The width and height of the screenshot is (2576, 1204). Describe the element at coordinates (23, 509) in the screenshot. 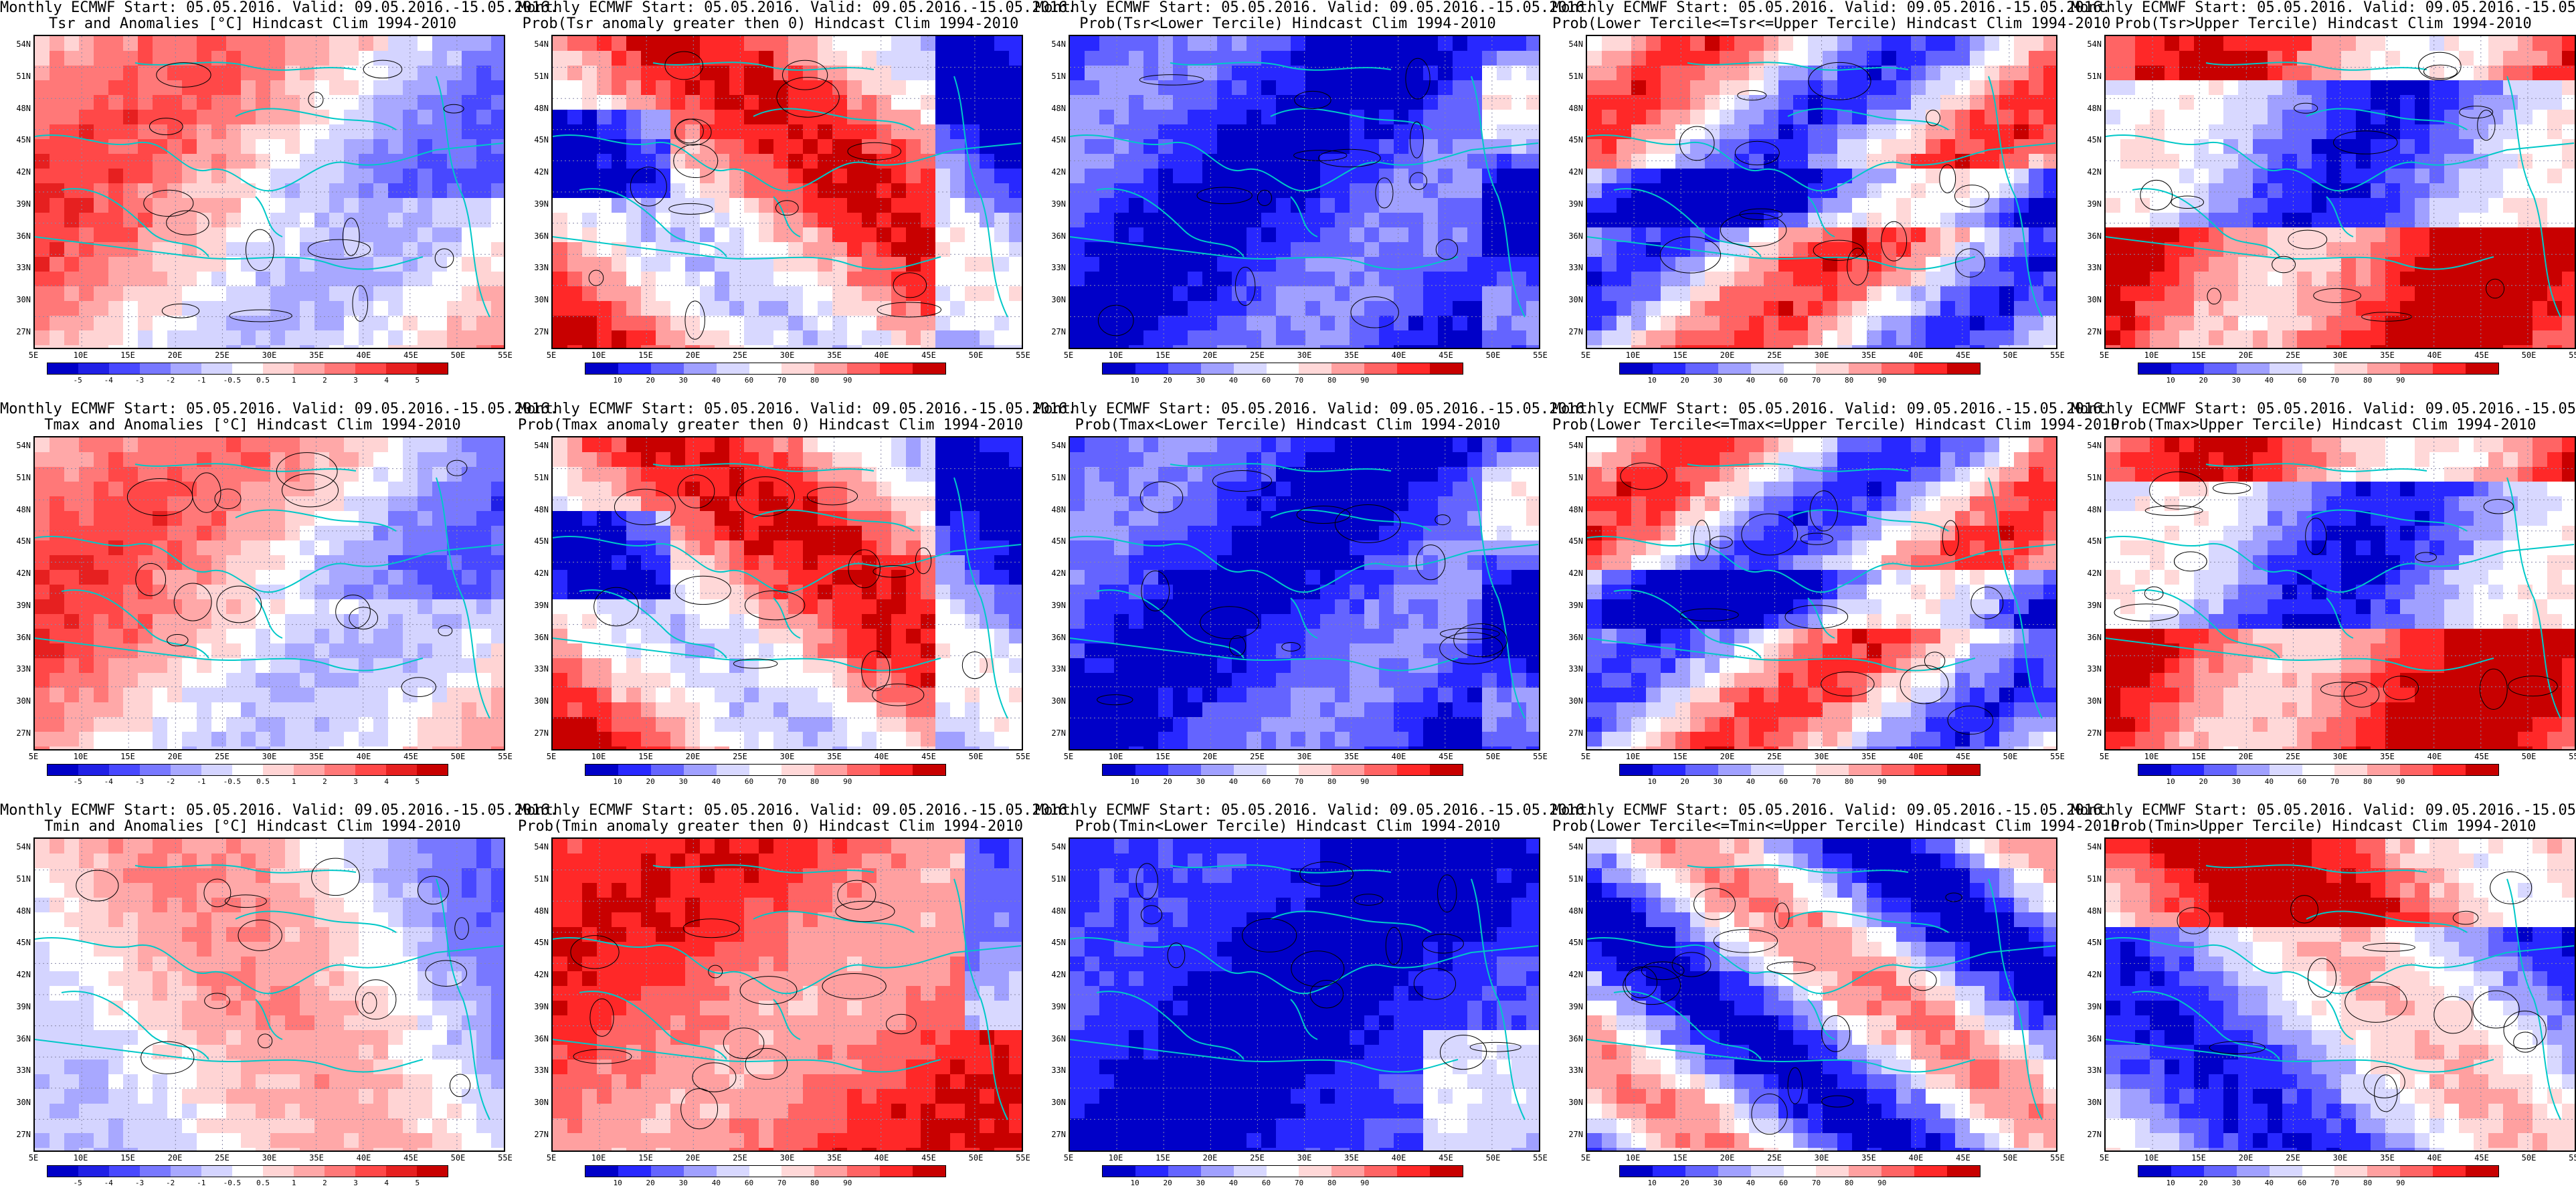

I see `latitude-label: 48N` at that location.